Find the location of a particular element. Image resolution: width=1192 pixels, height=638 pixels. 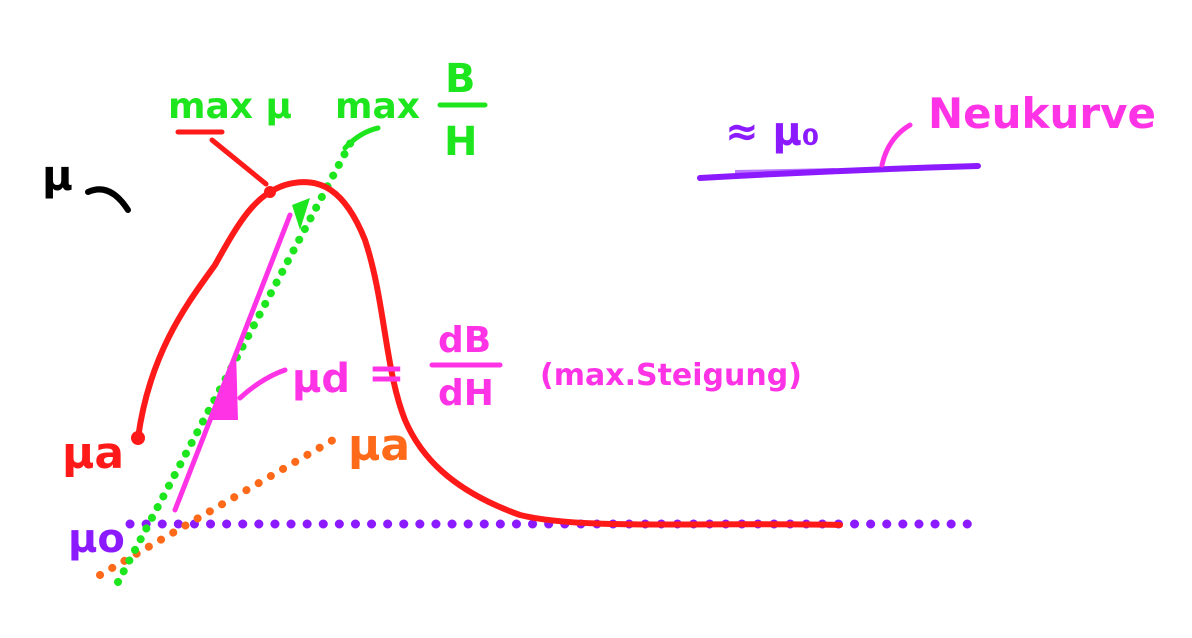

neukurve-label: Neukurve is located at coordinates (1042, 113).